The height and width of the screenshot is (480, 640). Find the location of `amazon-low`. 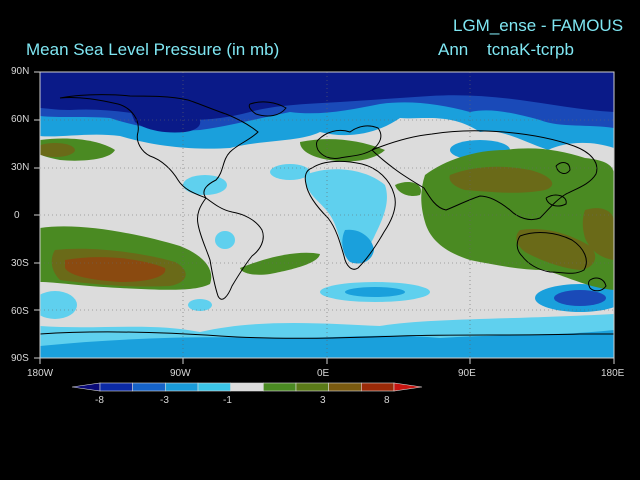

amazon-low is located at coordinates (225, 240).